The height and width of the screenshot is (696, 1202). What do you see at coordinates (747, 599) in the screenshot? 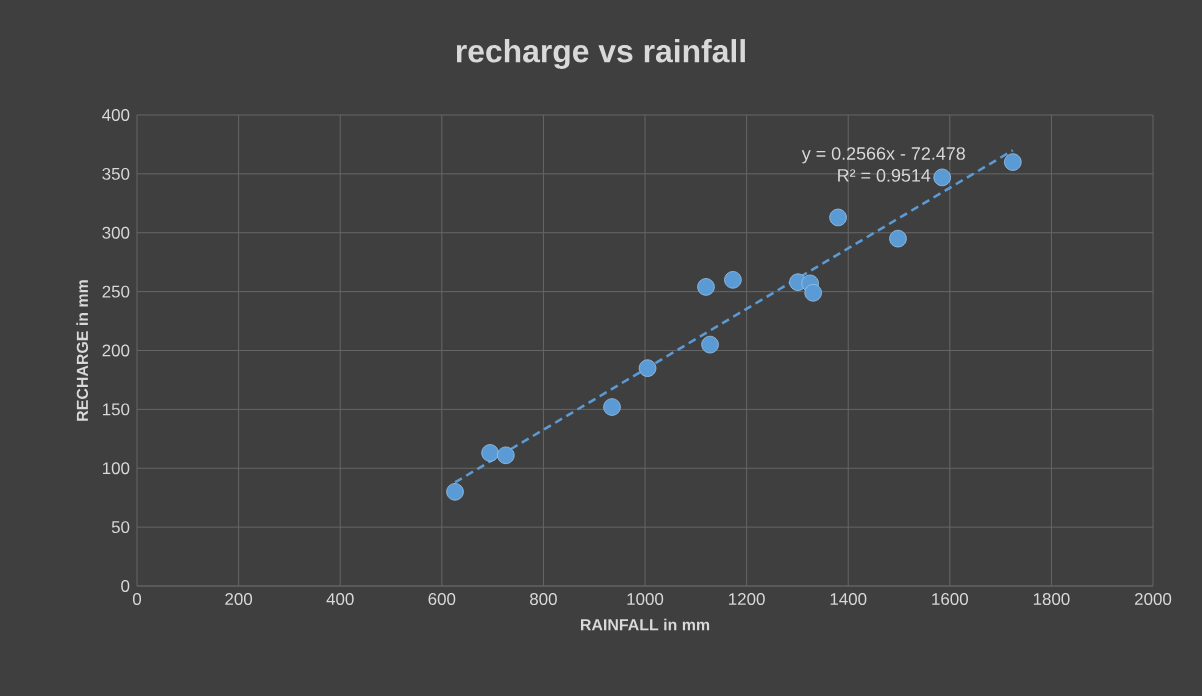
I see `x-tick-label: 1200` at bounding box center [747, 599].